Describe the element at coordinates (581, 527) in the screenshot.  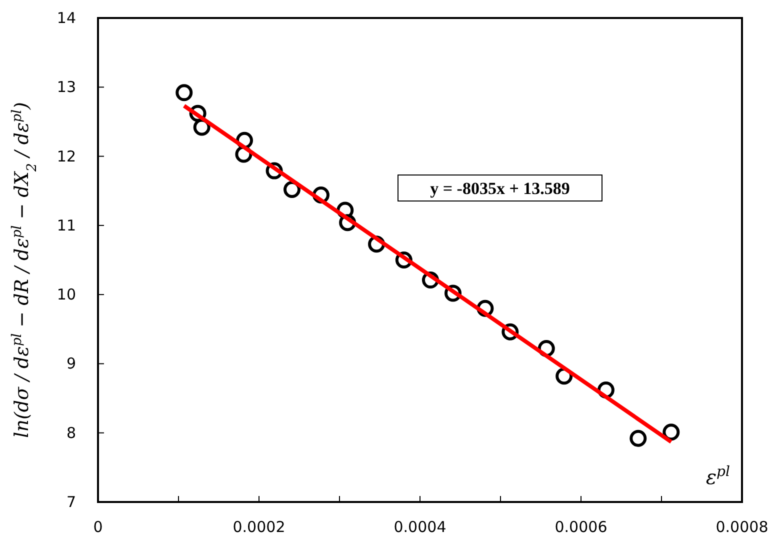
I see `x-tick-label: 0.0006` at that location.